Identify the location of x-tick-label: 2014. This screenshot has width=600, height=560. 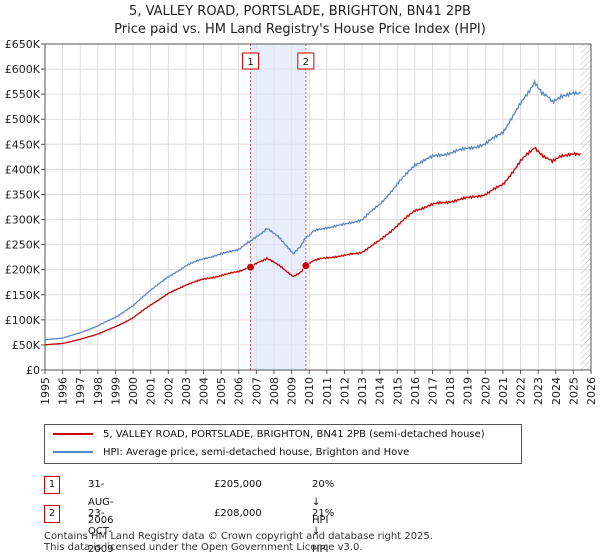
(380, 391).